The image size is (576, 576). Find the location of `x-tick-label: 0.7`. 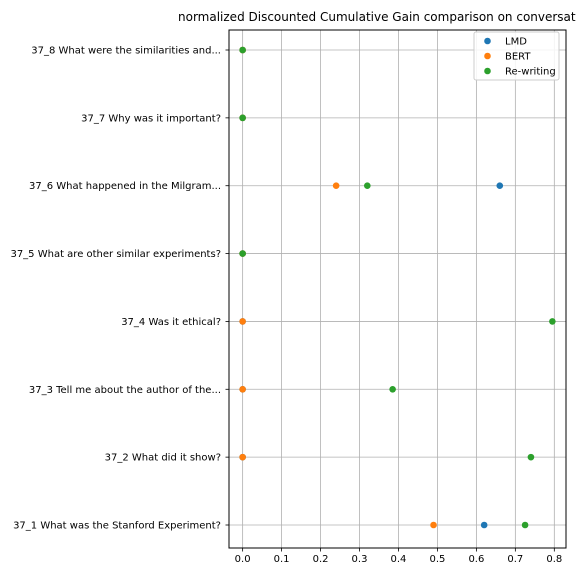

x-tick-label: 0.7 is located at coordinates (515, 559).